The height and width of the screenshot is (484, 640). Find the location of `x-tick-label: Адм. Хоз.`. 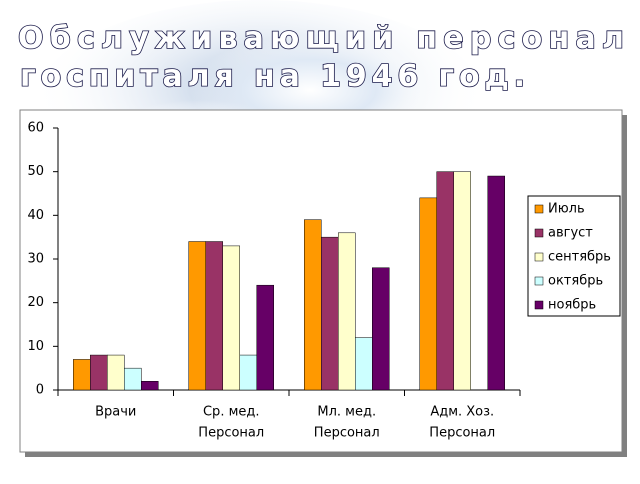

x-tick-label: Адм. Хоз. is located at coordinates (462, 412).